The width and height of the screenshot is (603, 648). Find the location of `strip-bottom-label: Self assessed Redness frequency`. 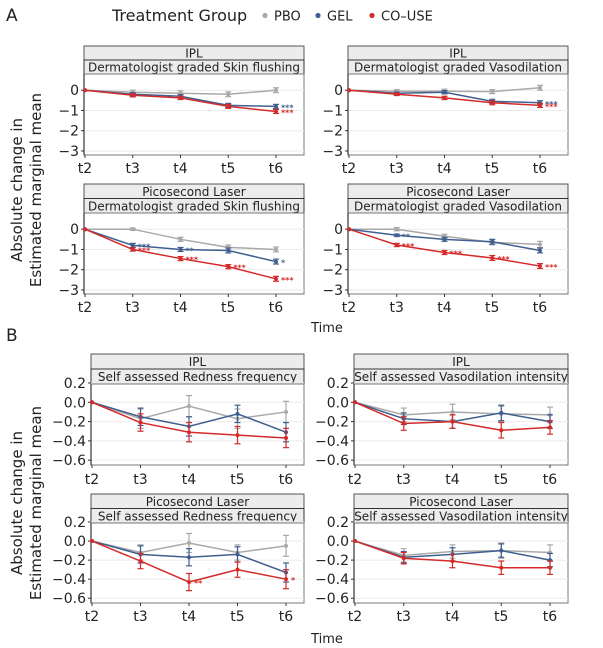

strip-bottom-label: Self assessed Redness frequency is located at coordinates (197, 516).